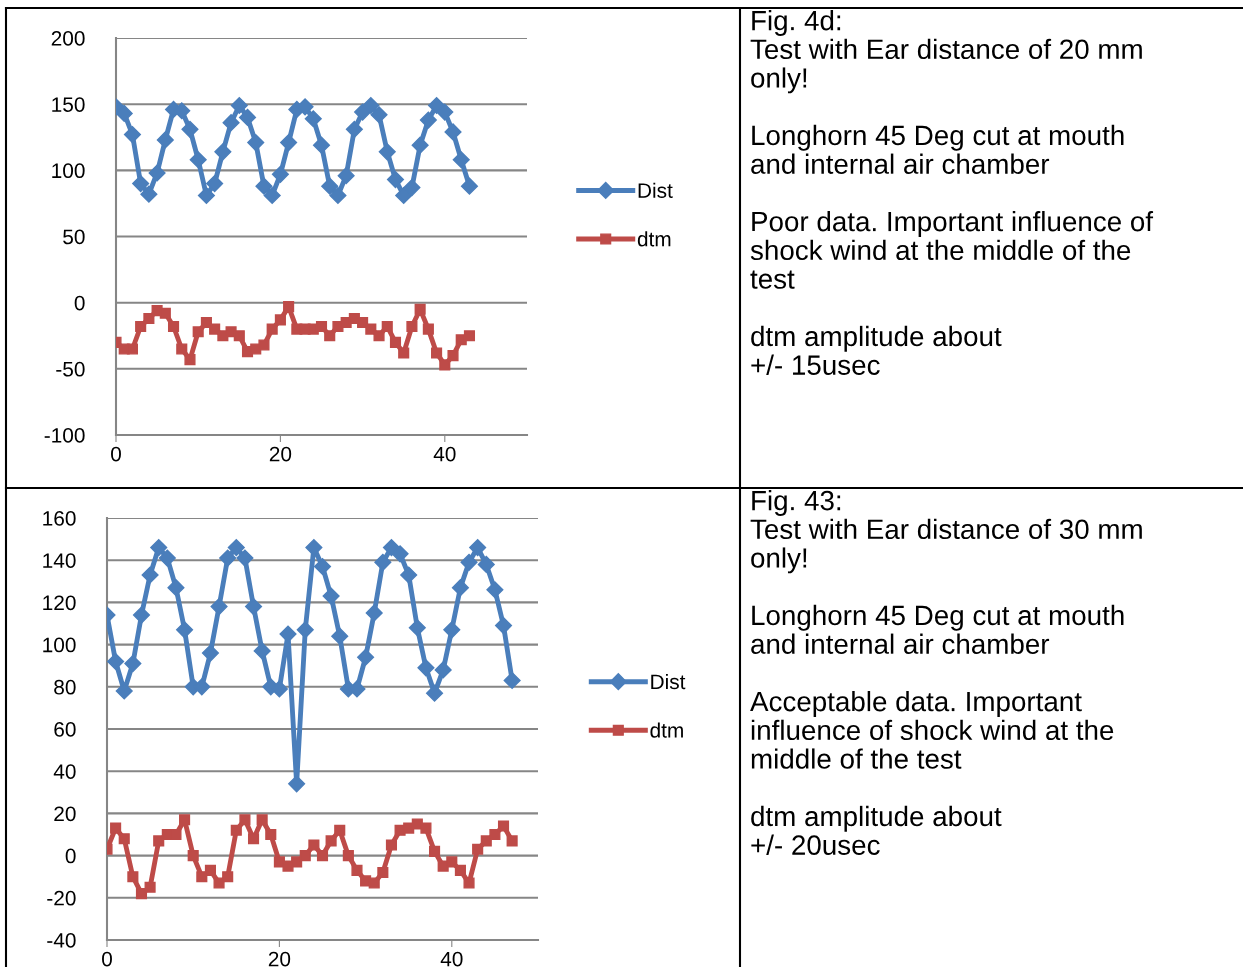 This screenshot has width=1243, height=967. I want to click on text: Test with Ear distance of 20 mm only!, so click(946, 66).